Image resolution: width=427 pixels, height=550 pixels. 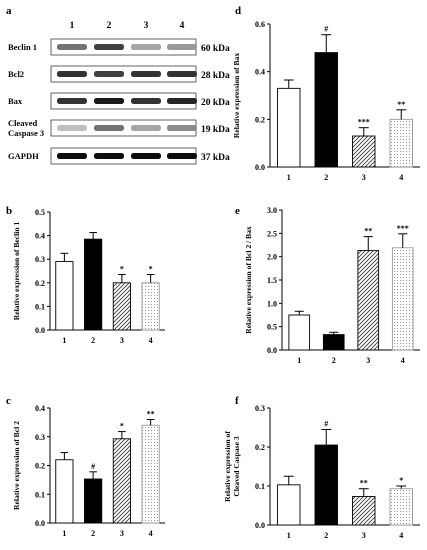 What do you see at coordinates (22, 47) in the screenshot?
I see `blot-protein-label: Beclin 1` at bounding box center [22, 47].